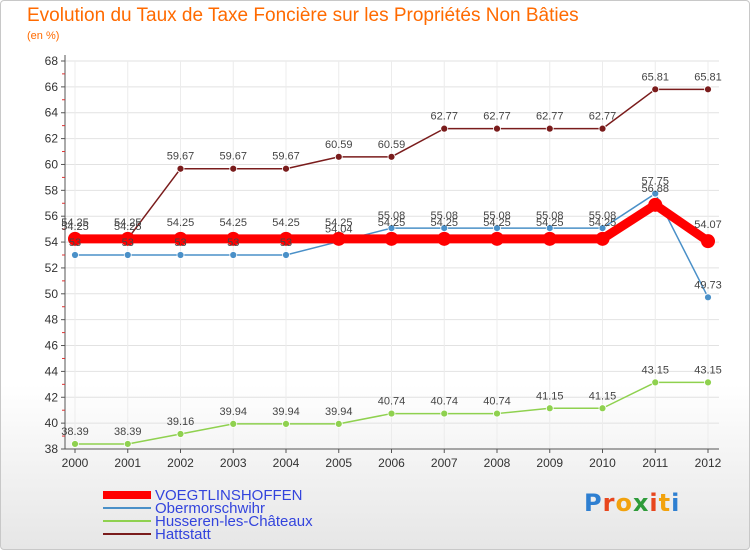 Image resolution: width=750 pixels, height=550 pixels. What do you see at coordinates (52, 139) in the screenshot?
I see `y-tick-label: 62` at bounding box center [52, 139].